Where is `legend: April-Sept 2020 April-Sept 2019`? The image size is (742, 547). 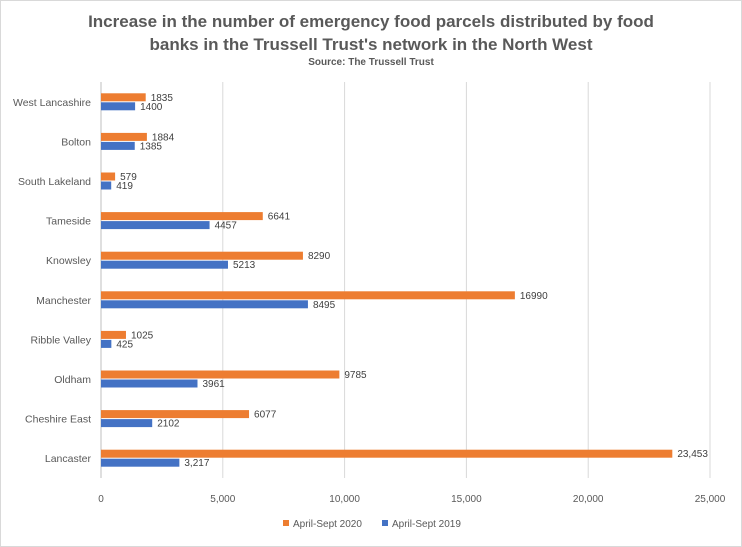
legend: April-Sept 2020 April-Sept 2019 is located at coordinates (372, 524).